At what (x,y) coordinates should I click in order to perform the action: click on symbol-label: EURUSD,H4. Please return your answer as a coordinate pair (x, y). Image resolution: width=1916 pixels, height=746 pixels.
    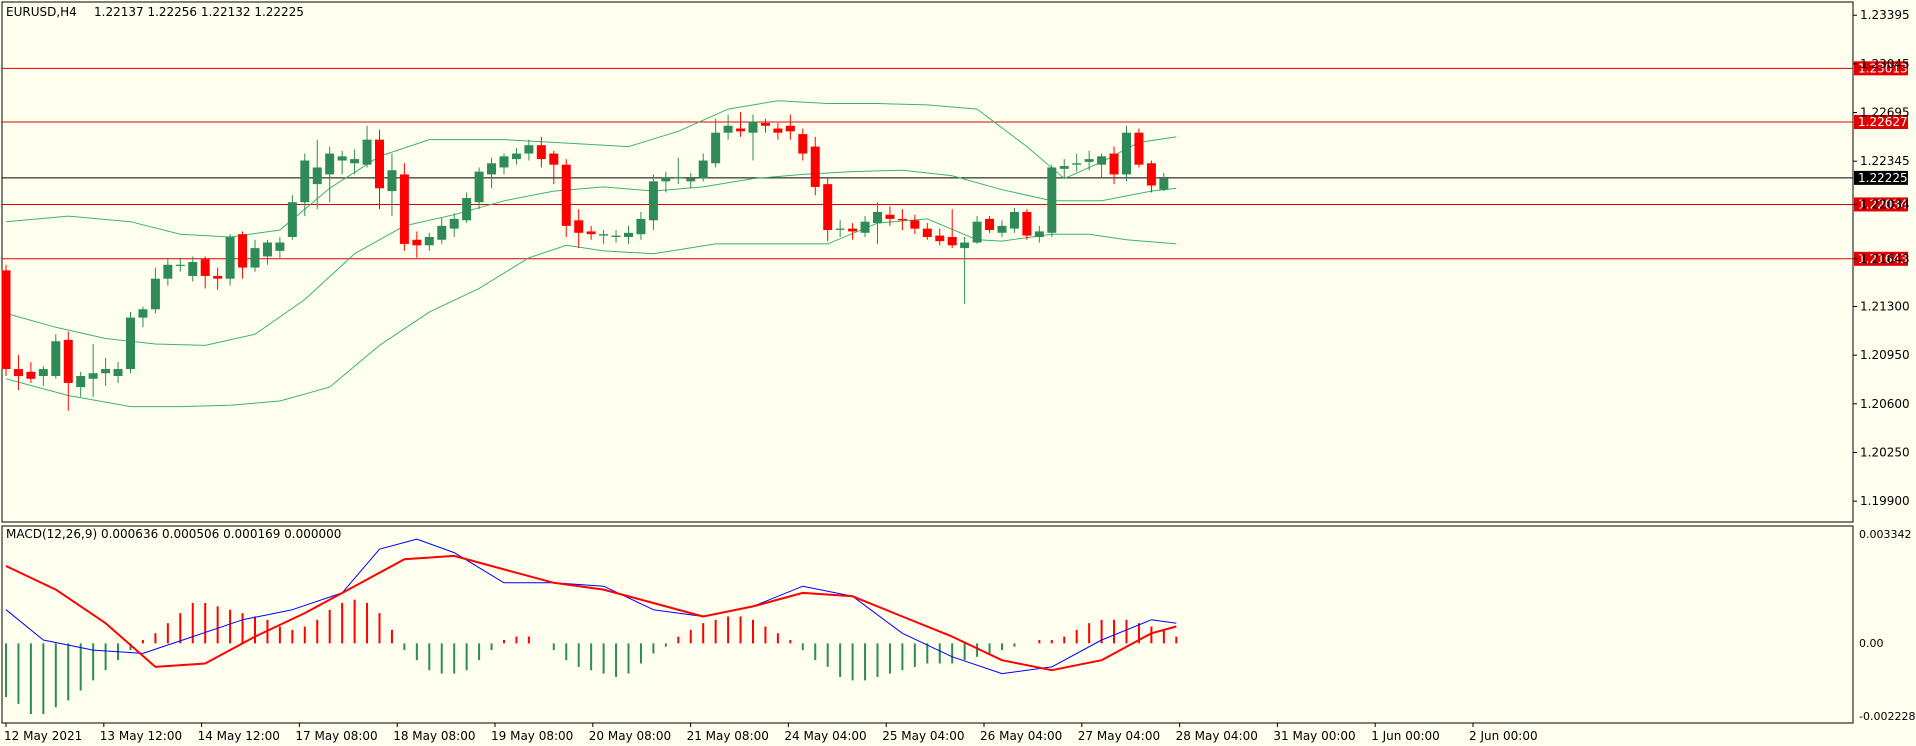
    Looking at the image, I should click on (41, 12).